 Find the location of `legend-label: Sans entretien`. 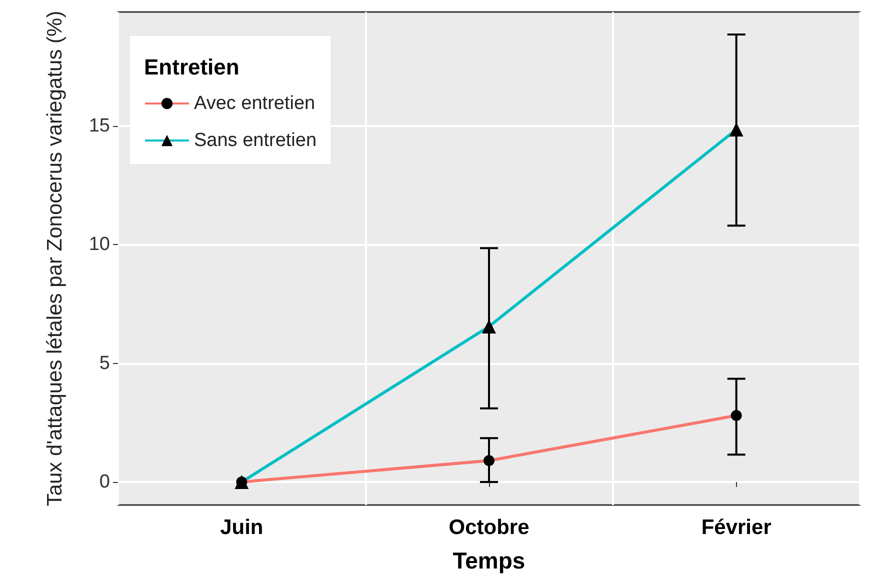

legend-label: Sans entretien is located at coordinates (255, 140).